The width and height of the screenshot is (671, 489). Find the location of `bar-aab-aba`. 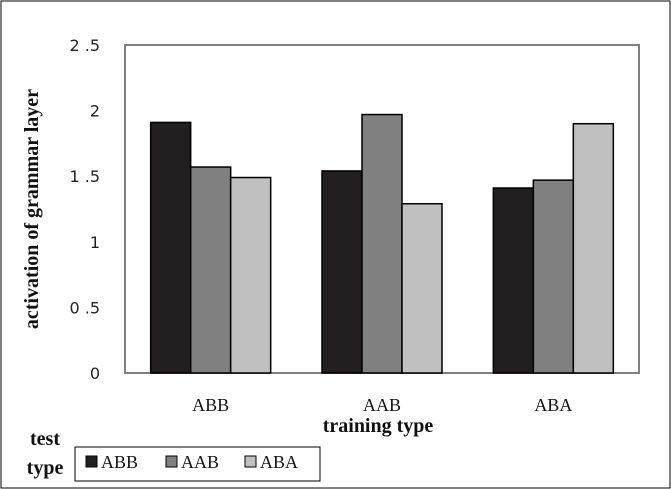

bar-aab-aba is located at coordinates (422, 288).